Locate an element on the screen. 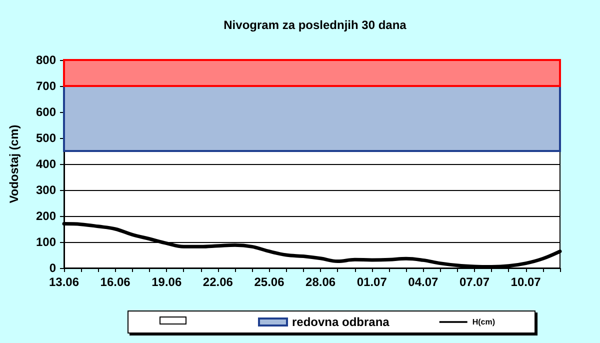  x-tick-label: 13.06 is located at coordinates (64, 282).